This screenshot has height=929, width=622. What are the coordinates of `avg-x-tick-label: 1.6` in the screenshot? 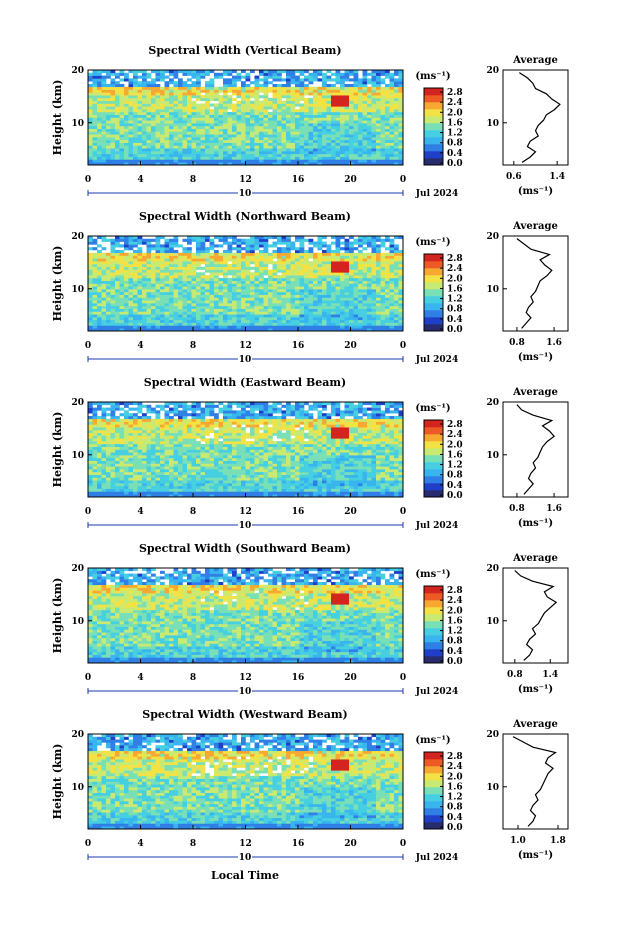 It's located at (554, 343).